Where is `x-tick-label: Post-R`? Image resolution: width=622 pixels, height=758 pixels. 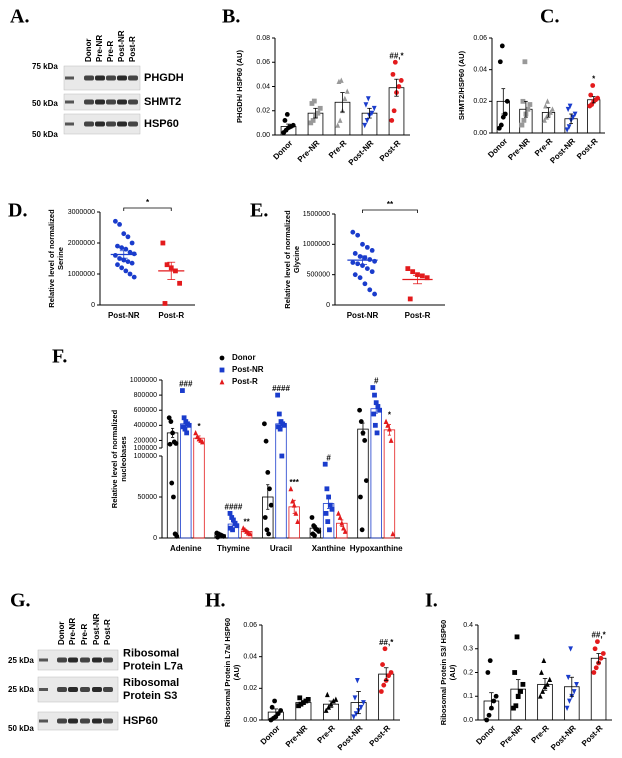 x-tick-label: Post-R is located at coordinates (171, 315).